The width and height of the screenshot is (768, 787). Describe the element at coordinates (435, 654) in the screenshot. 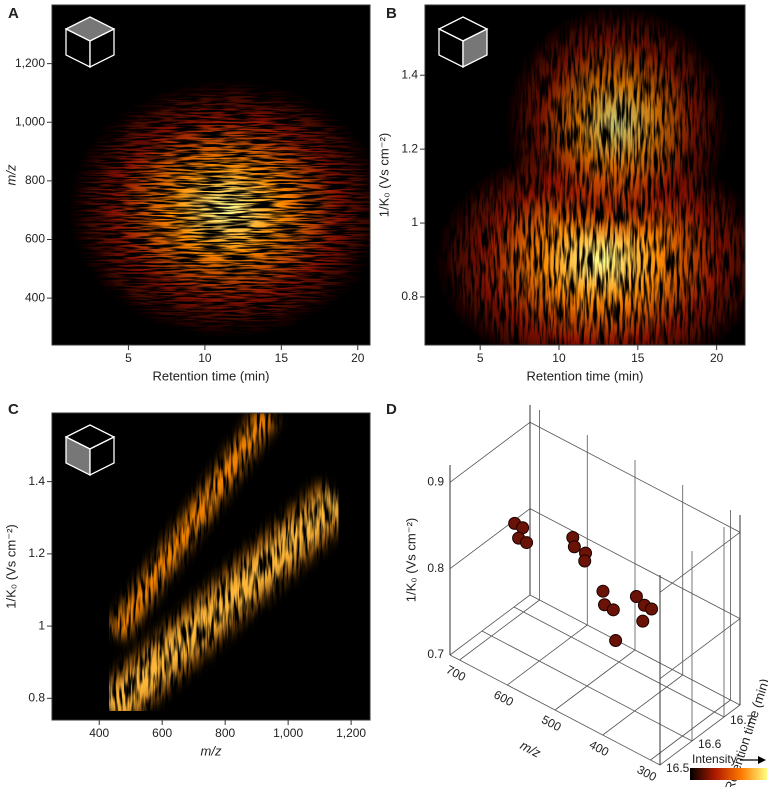

I see `y-tick-label: 0.7` at that location.